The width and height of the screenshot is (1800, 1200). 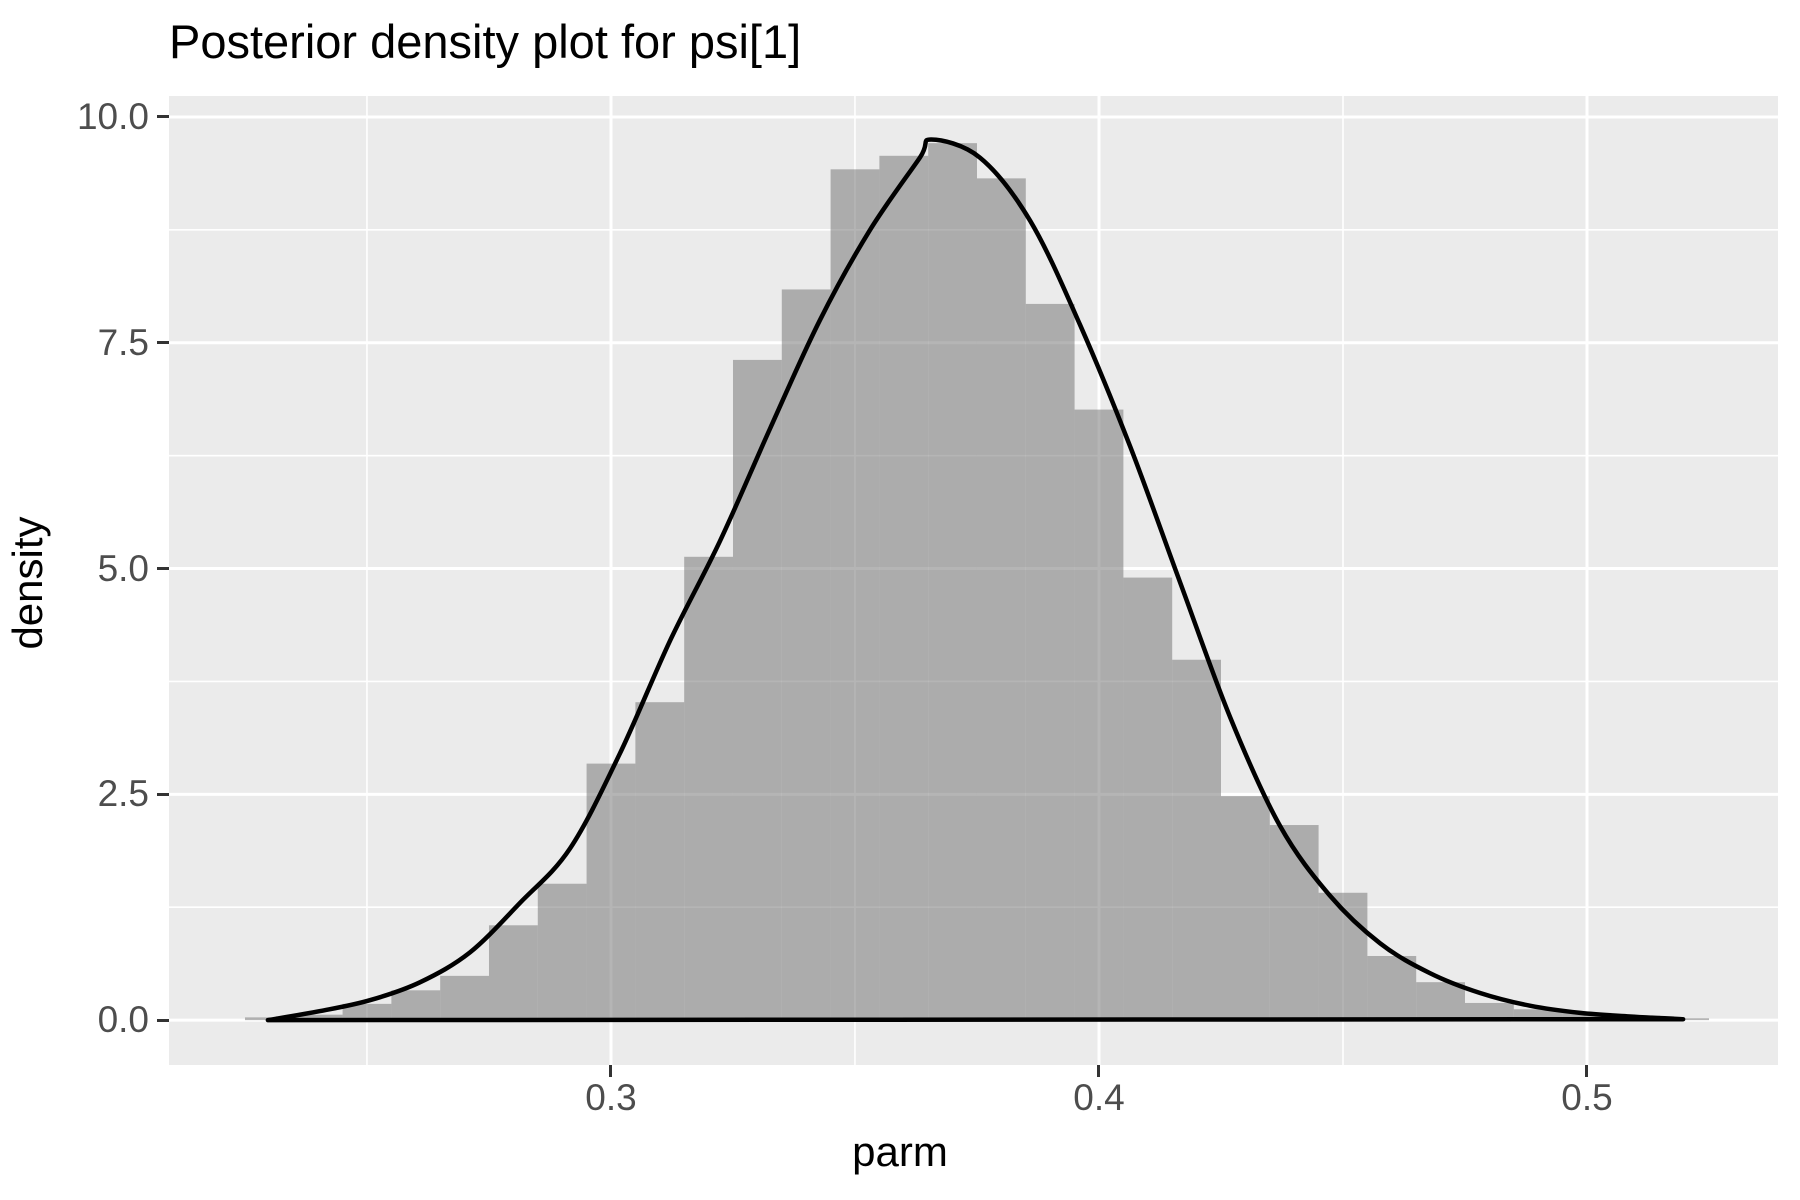 I want to click on y-tick-label: 10.0, so click(x=112, y=116).